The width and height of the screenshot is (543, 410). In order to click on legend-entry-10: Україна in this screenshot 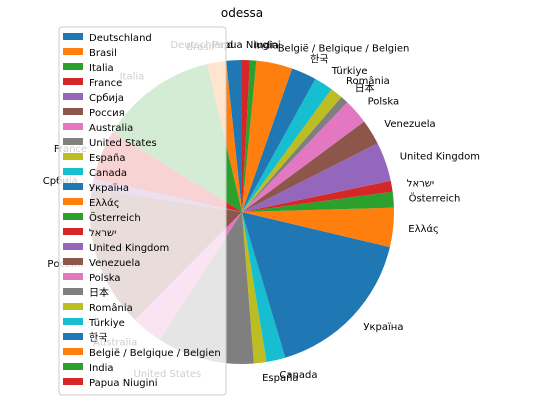, I will do `click(109, 188)`.